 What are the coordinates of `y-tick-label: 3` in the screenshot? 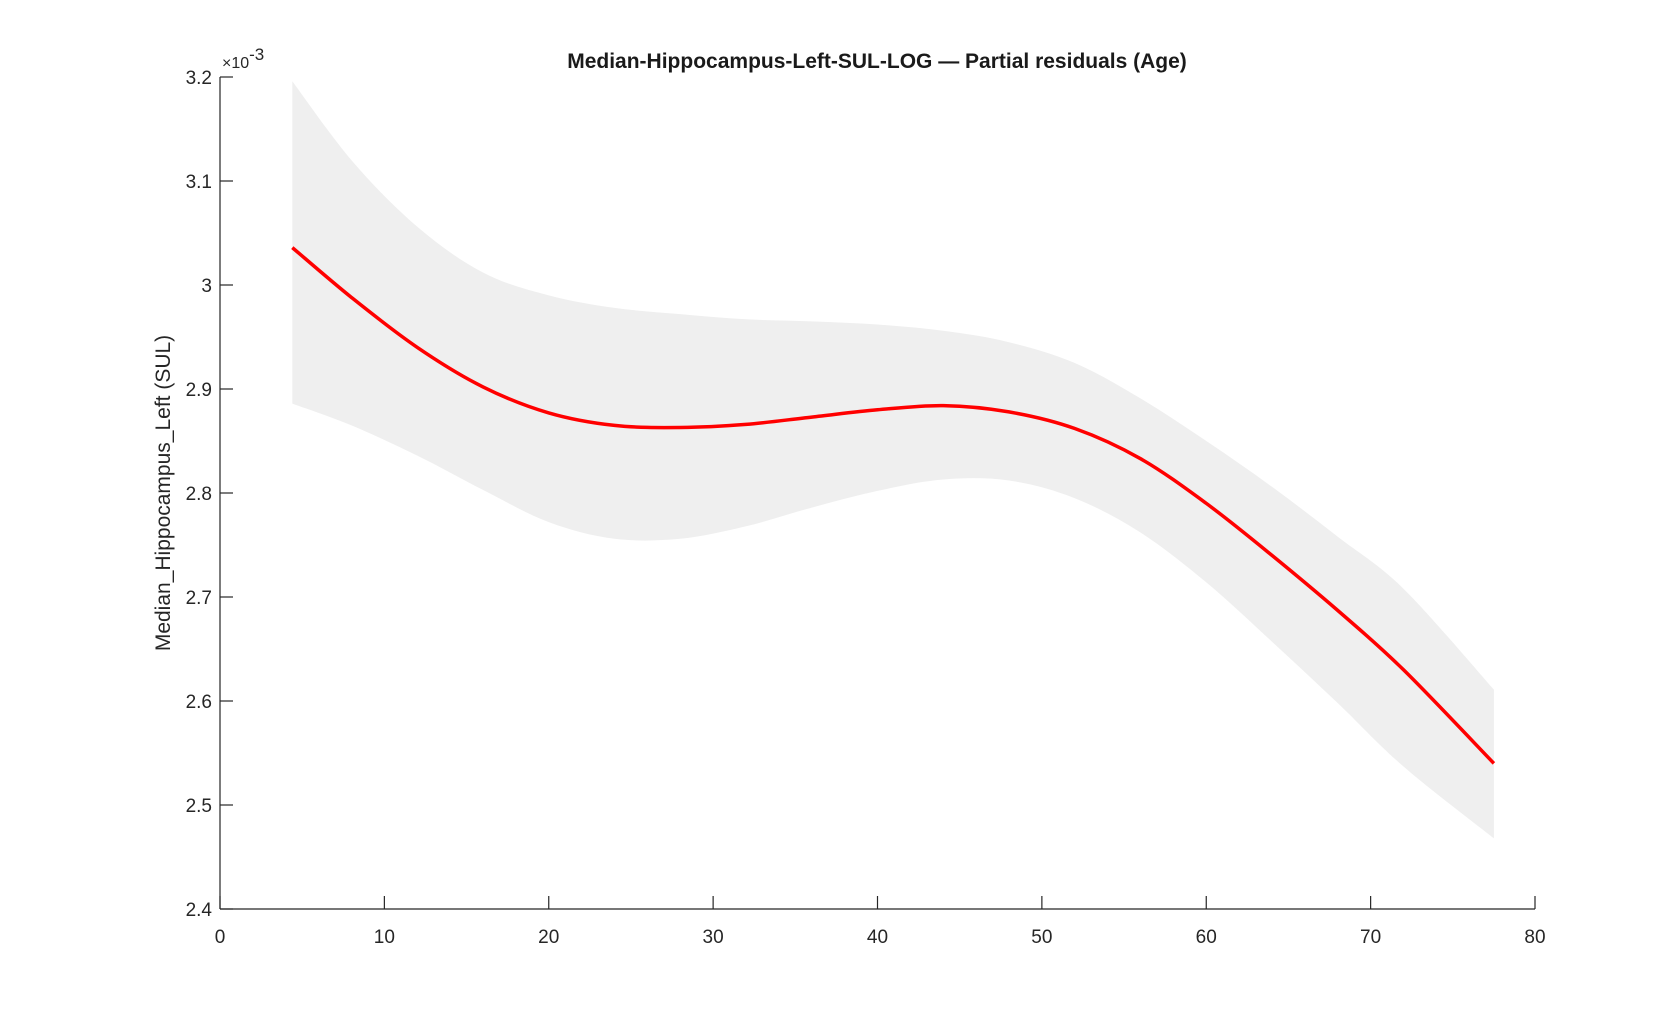 It's located at (206, 286).